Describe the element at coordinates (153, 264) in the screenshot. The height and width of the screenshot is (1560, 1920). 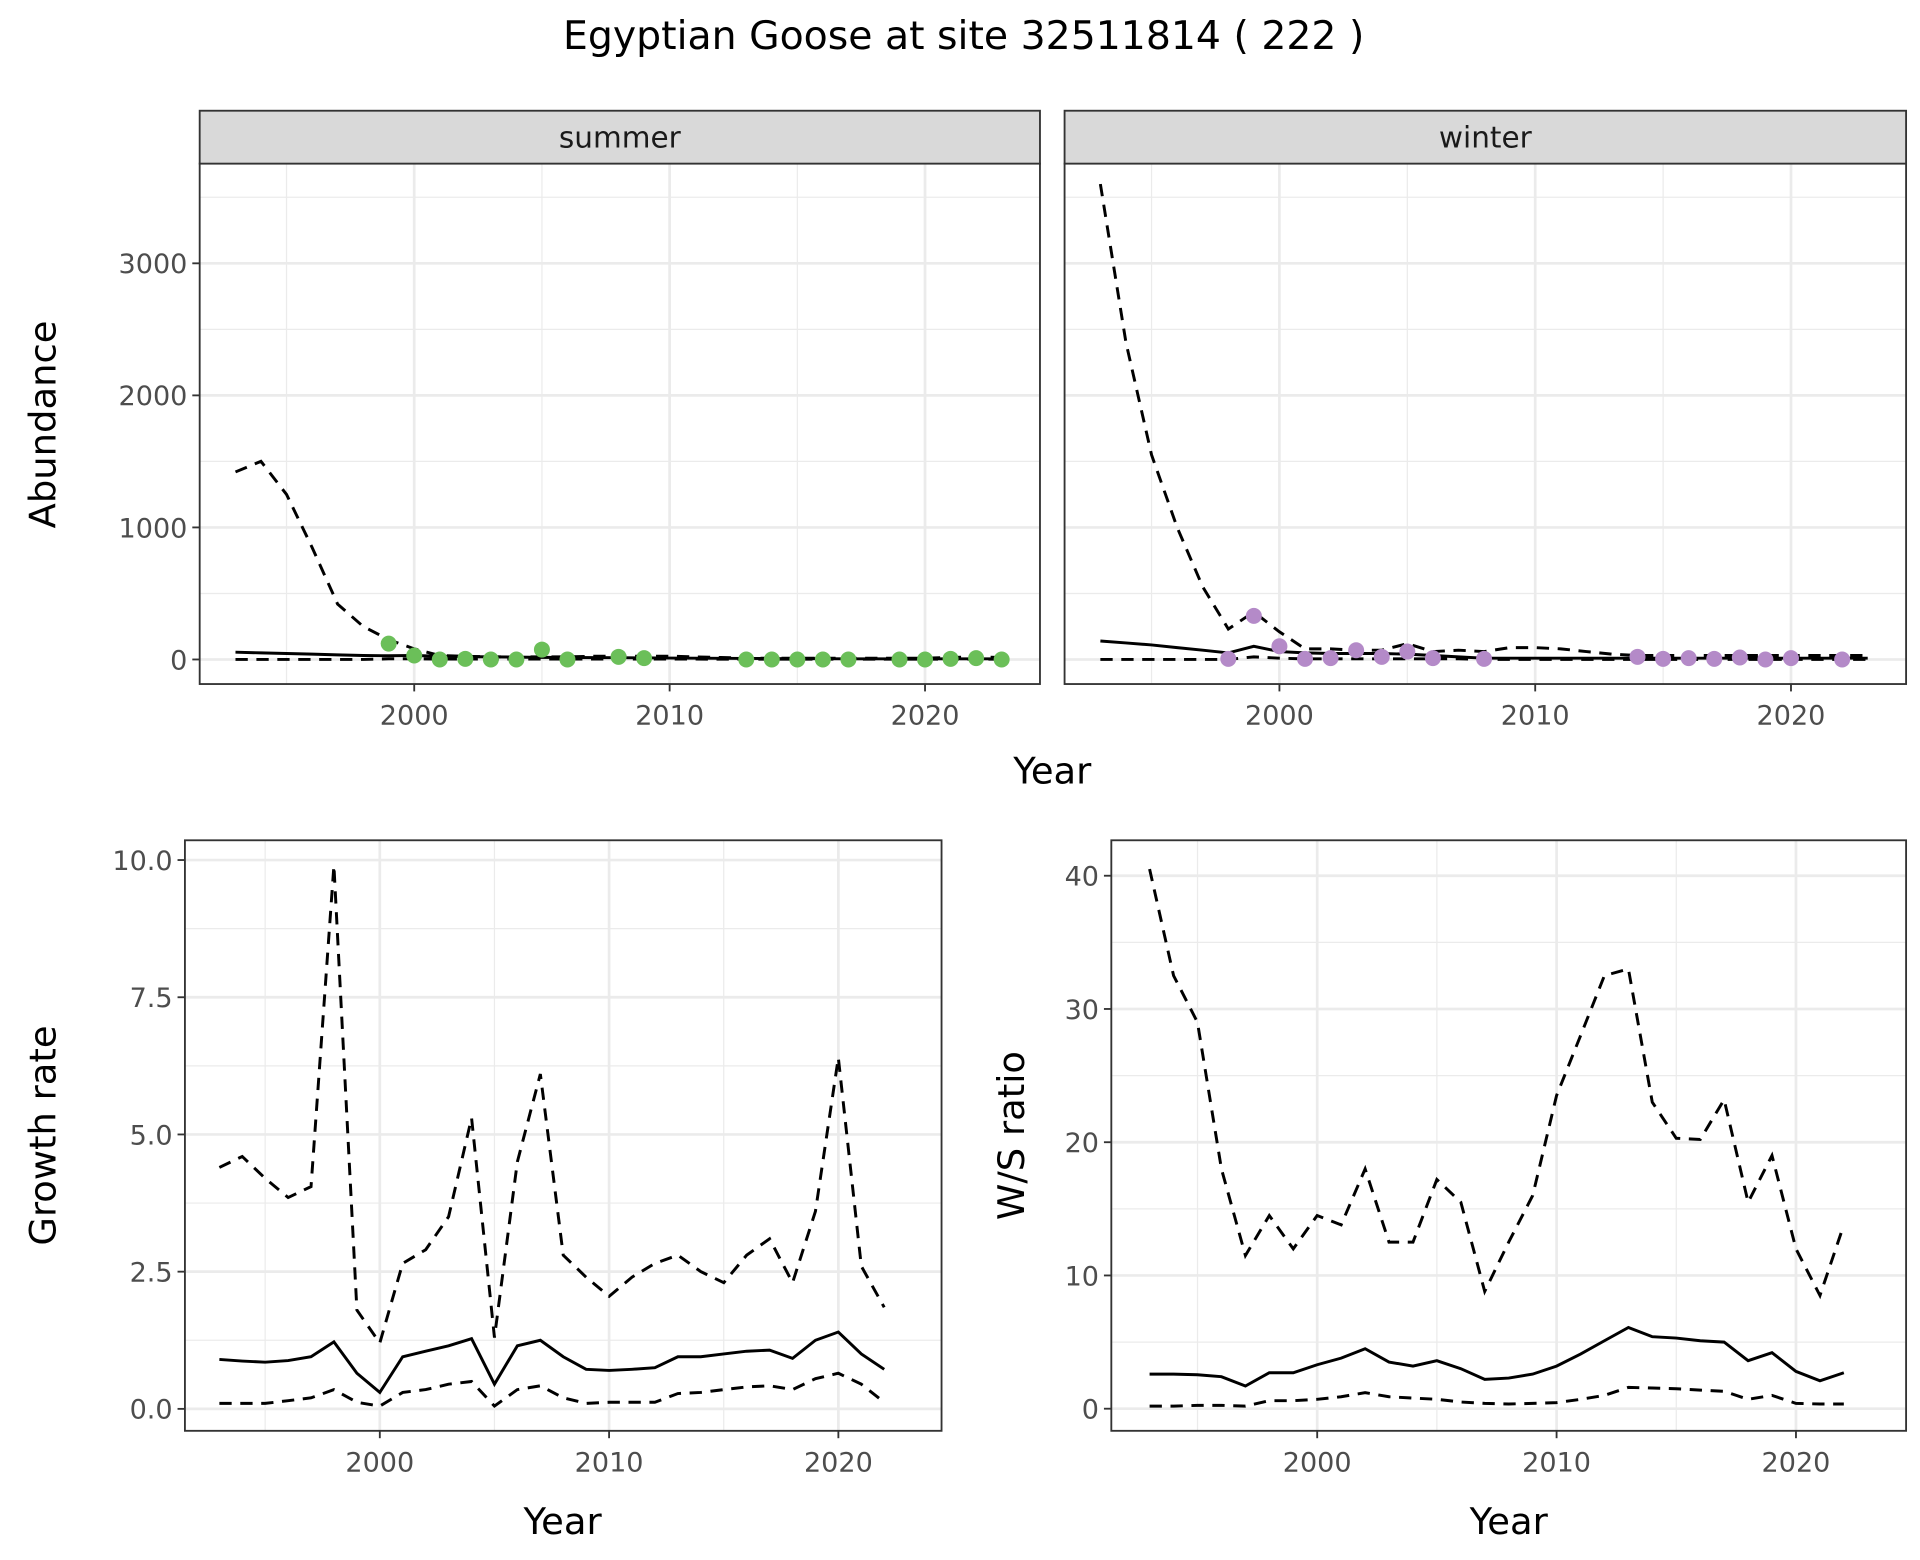
I see `y-tick-label: 3000` at that location.